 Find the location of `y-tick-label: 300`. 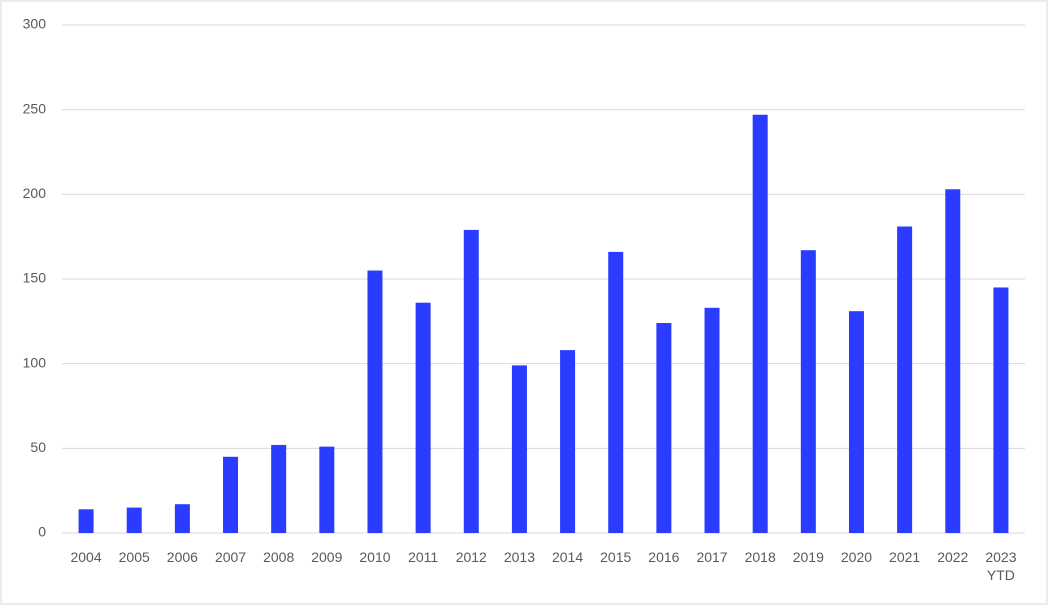

y-tick-label: 300 is located at coordinates (35, 24).